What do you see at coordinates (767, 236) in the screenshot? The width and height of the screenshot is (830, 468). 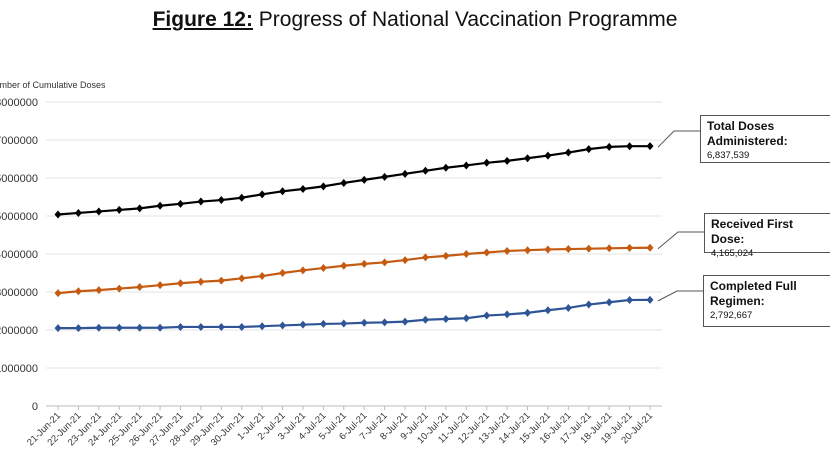 I see `callout-first-dose: Received First Dose: 4,165,024` at bounding box center [767, 236].